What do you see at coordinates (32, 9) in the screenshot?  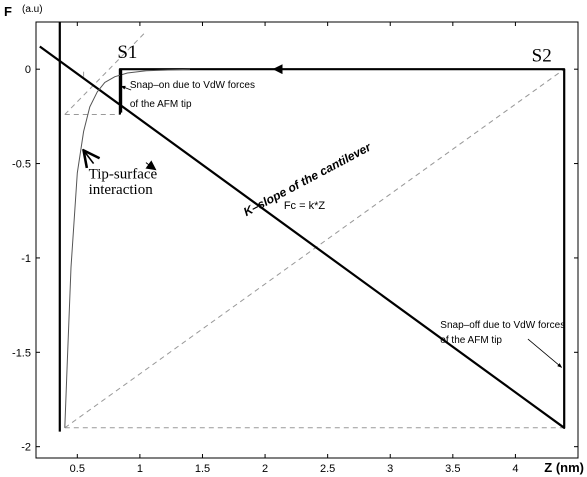 I see `y-axis-unit: (a.u)` at bounding box center [32, 9].